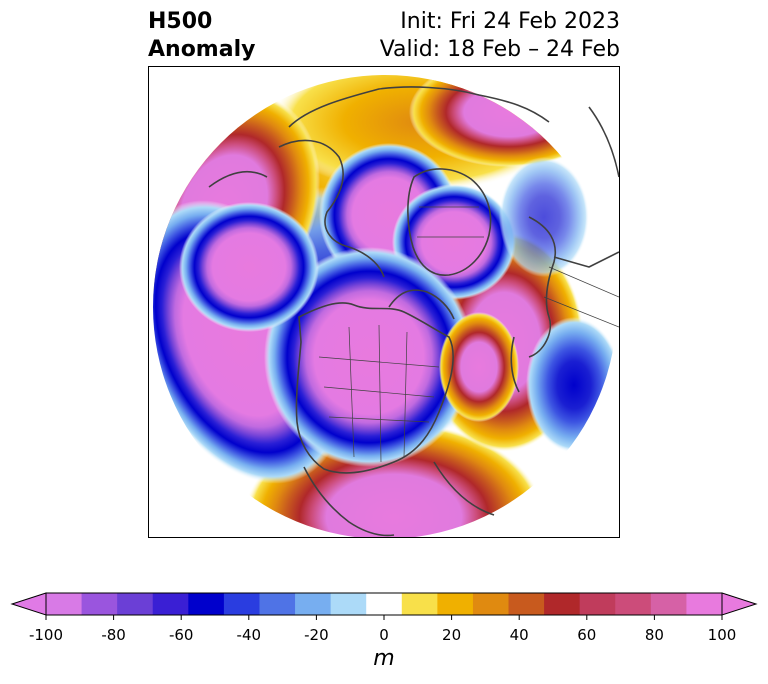 The width and height of the screenshot is (768, 684). What do you see at coordinates (542, 287) in the screenshot?
I see `europe-coast` at bounding box center [542, 287].